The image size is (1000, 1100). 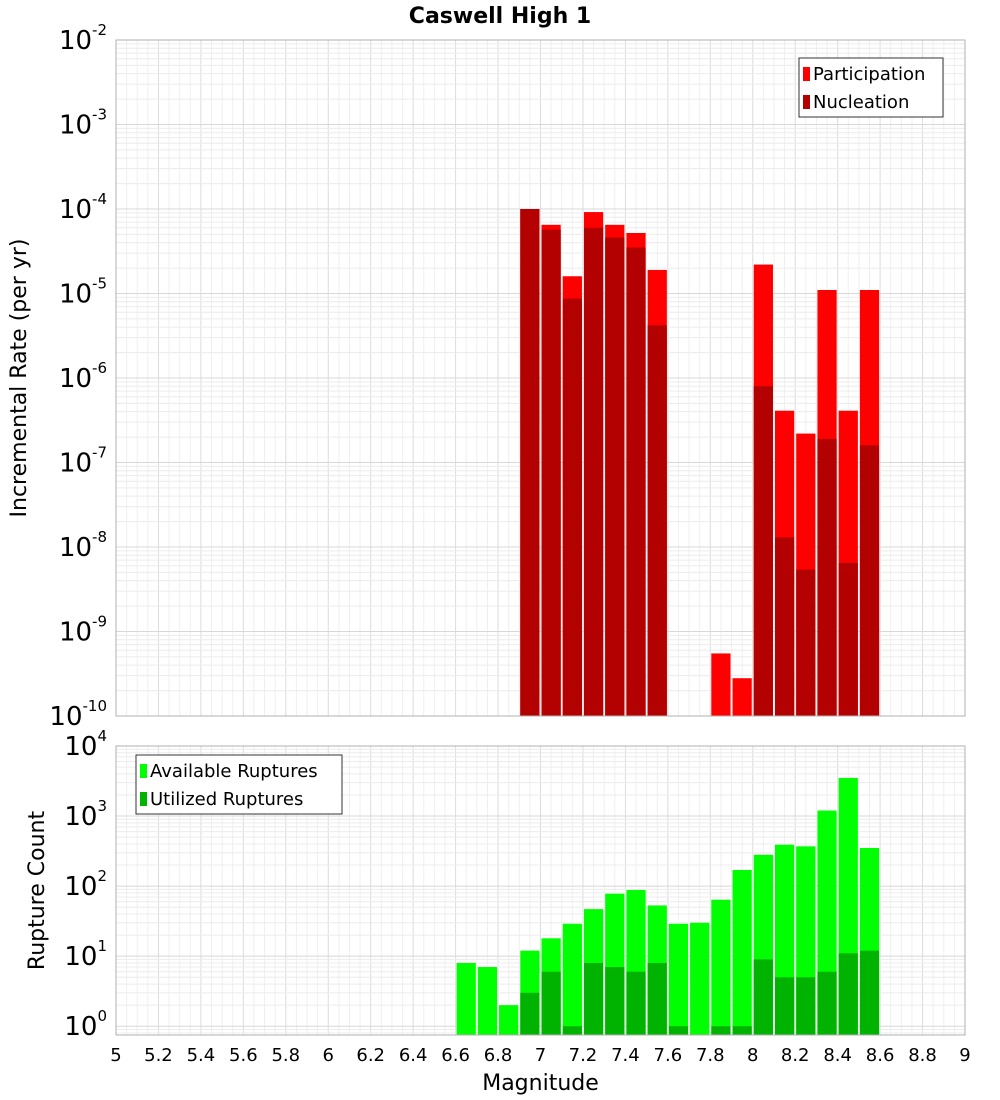 I want to click on x-tick-label: 5.4, so click(x=201, y=1055).